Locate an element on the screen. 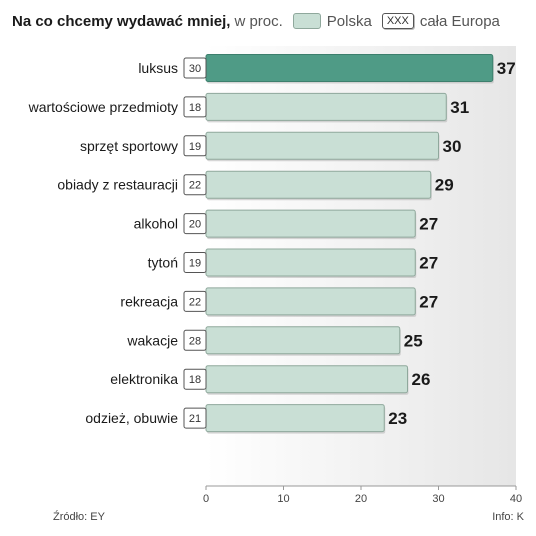 This screenshot has width=536, height=536. category-label: luksus is located at coordinates (158, 68).